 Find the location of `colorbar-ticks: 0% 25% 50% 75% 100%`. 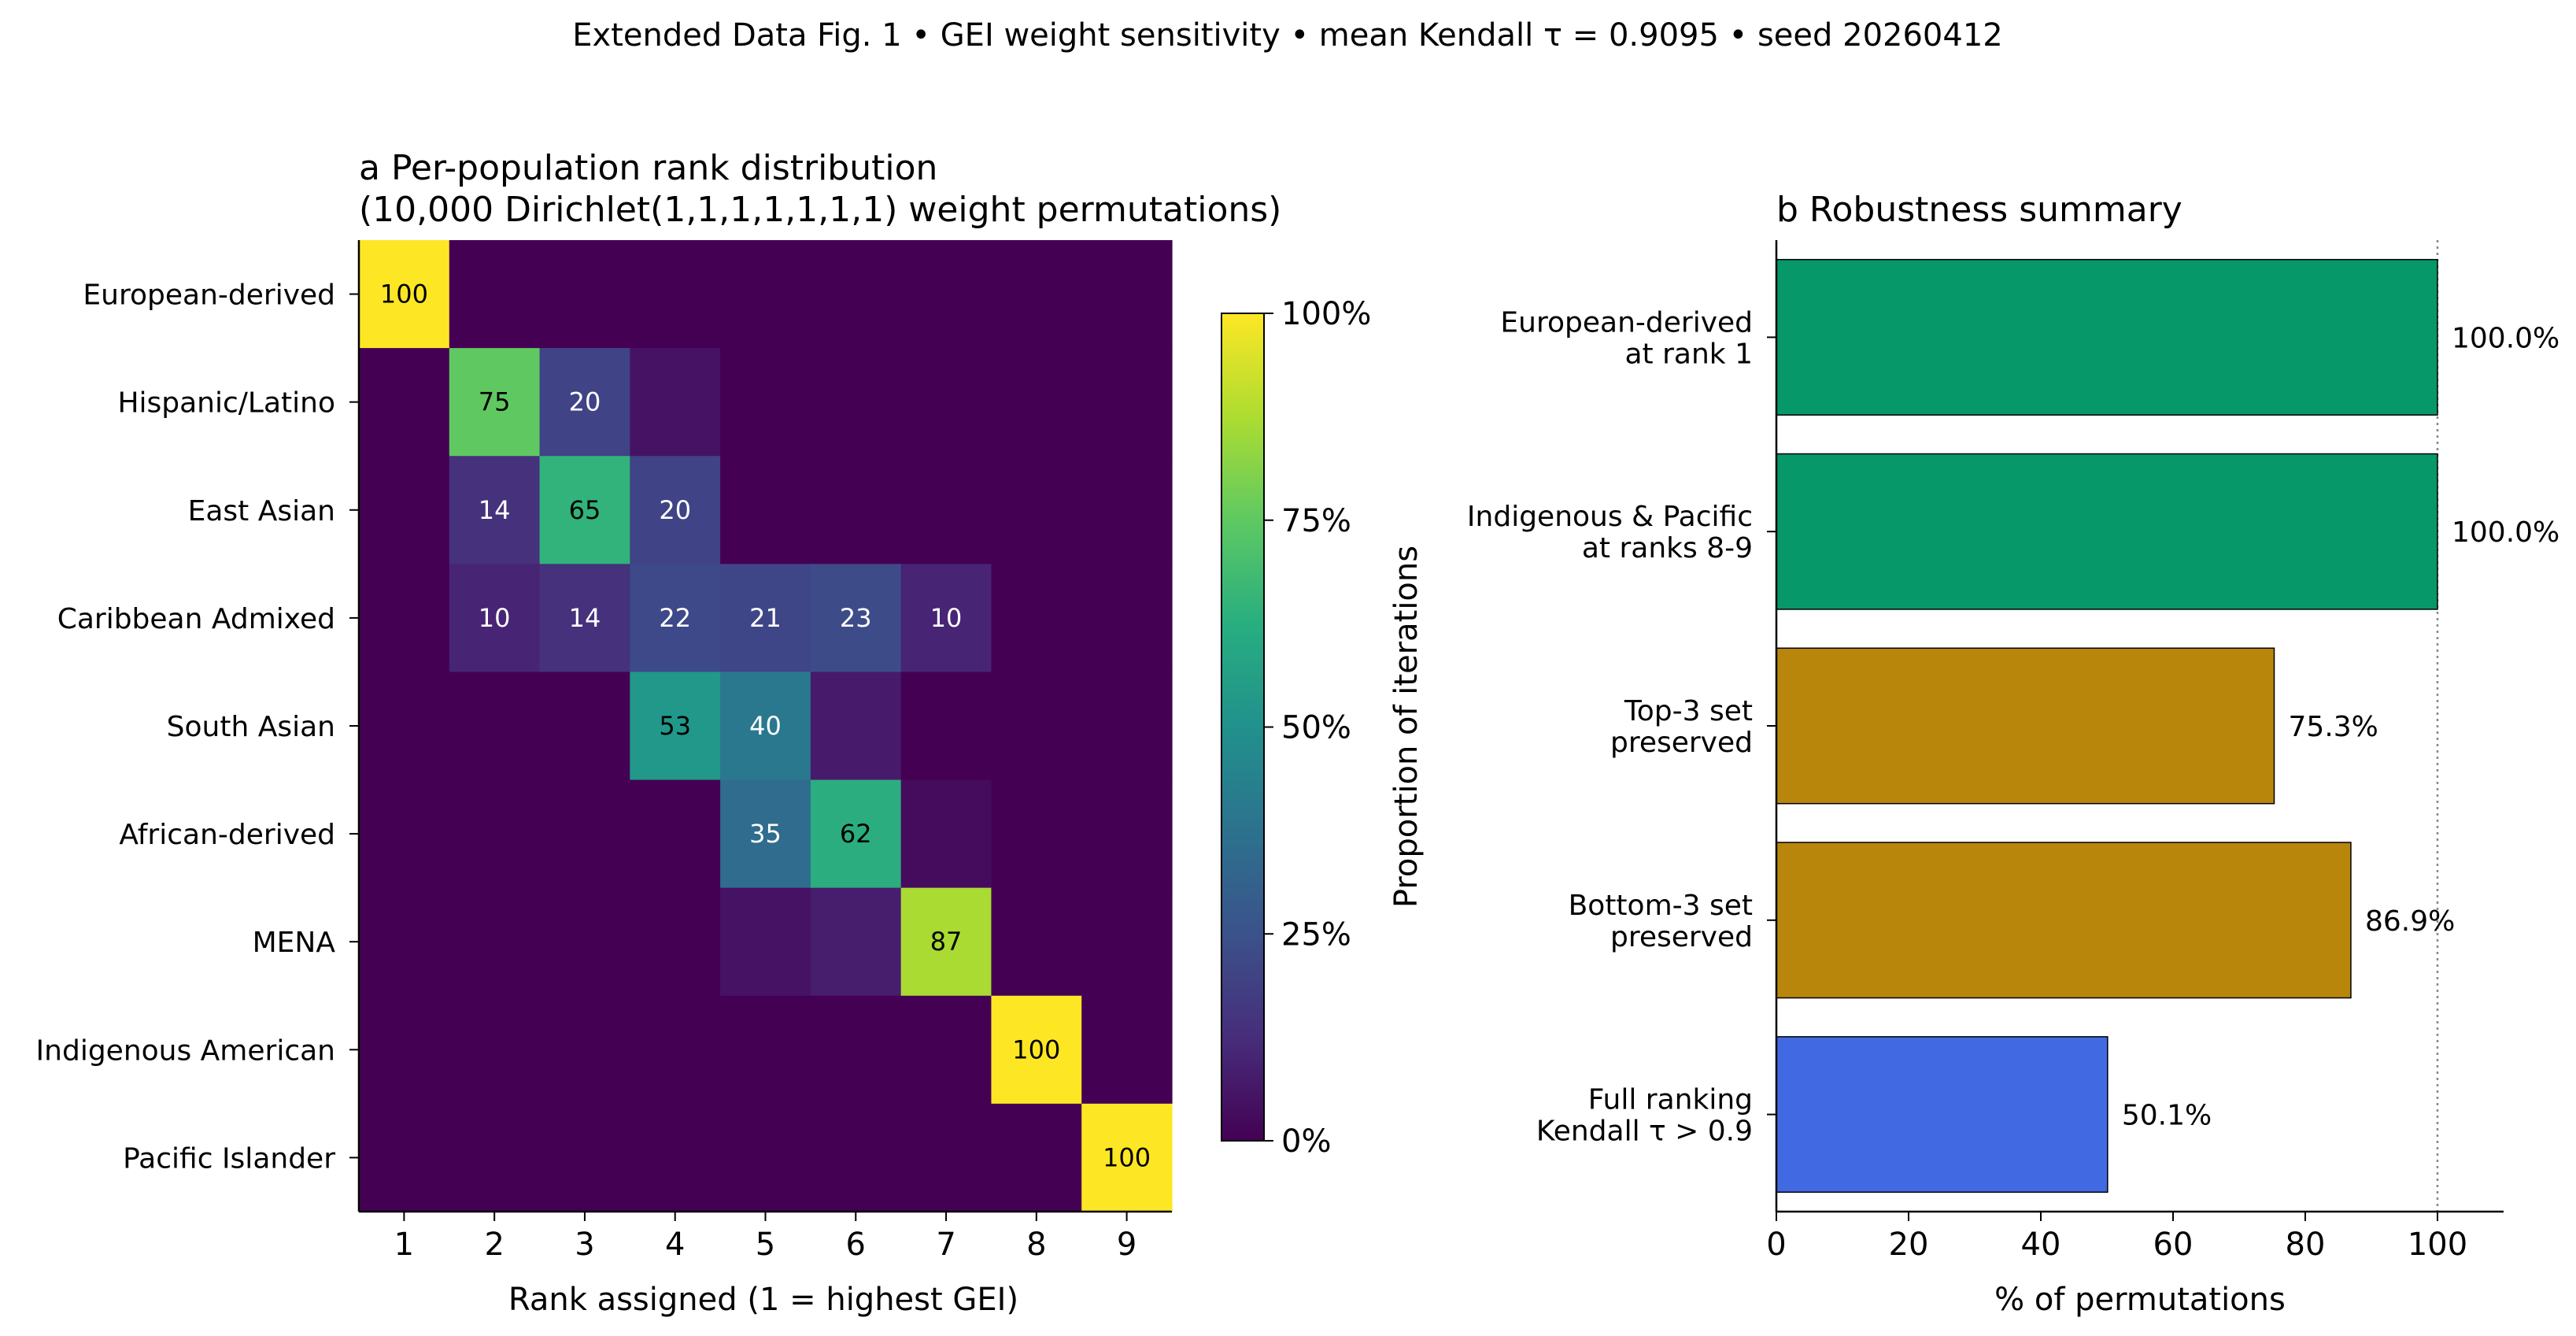

colorbar-ticks: 0% 25% 50% 75% 100% is located at coordinates (1317, 728).